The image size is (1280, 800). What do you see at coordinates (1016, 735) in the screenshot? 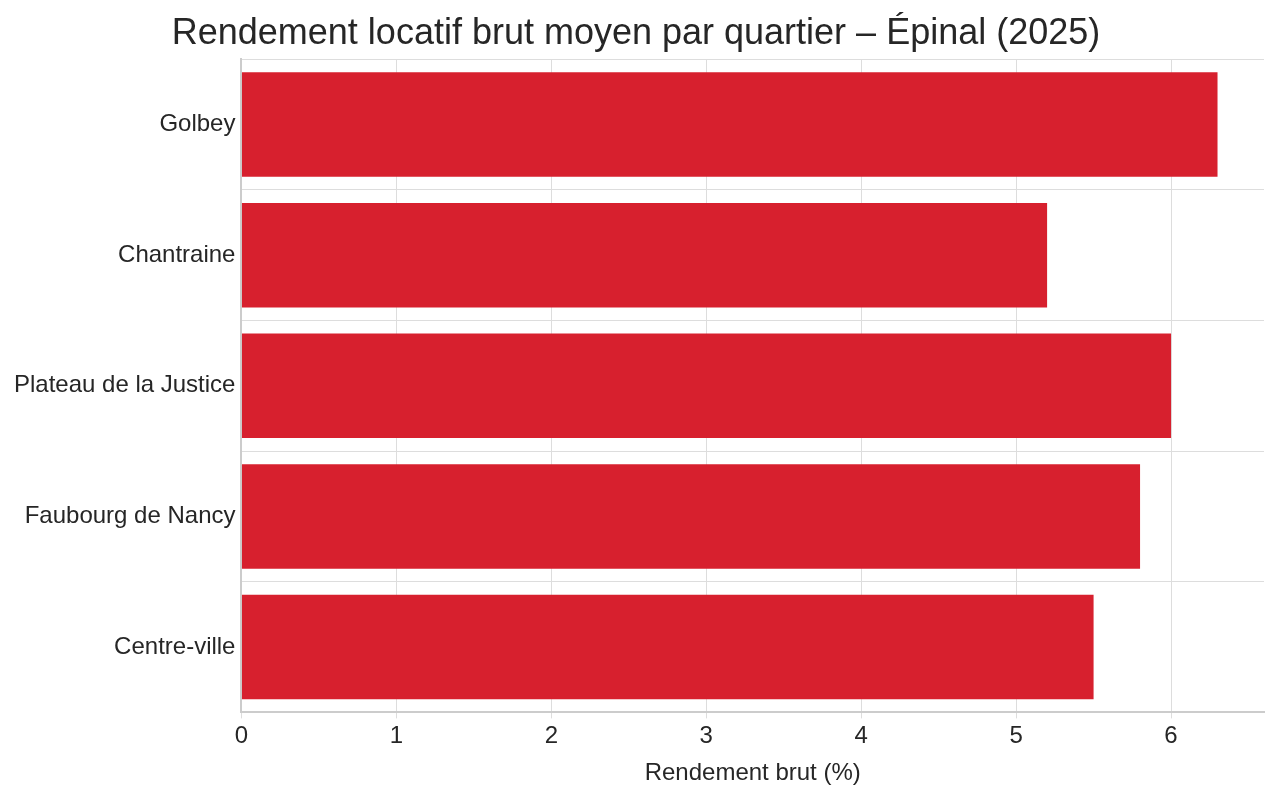
I see `x-tick-label: 5` at bounding box center [1016, 735].